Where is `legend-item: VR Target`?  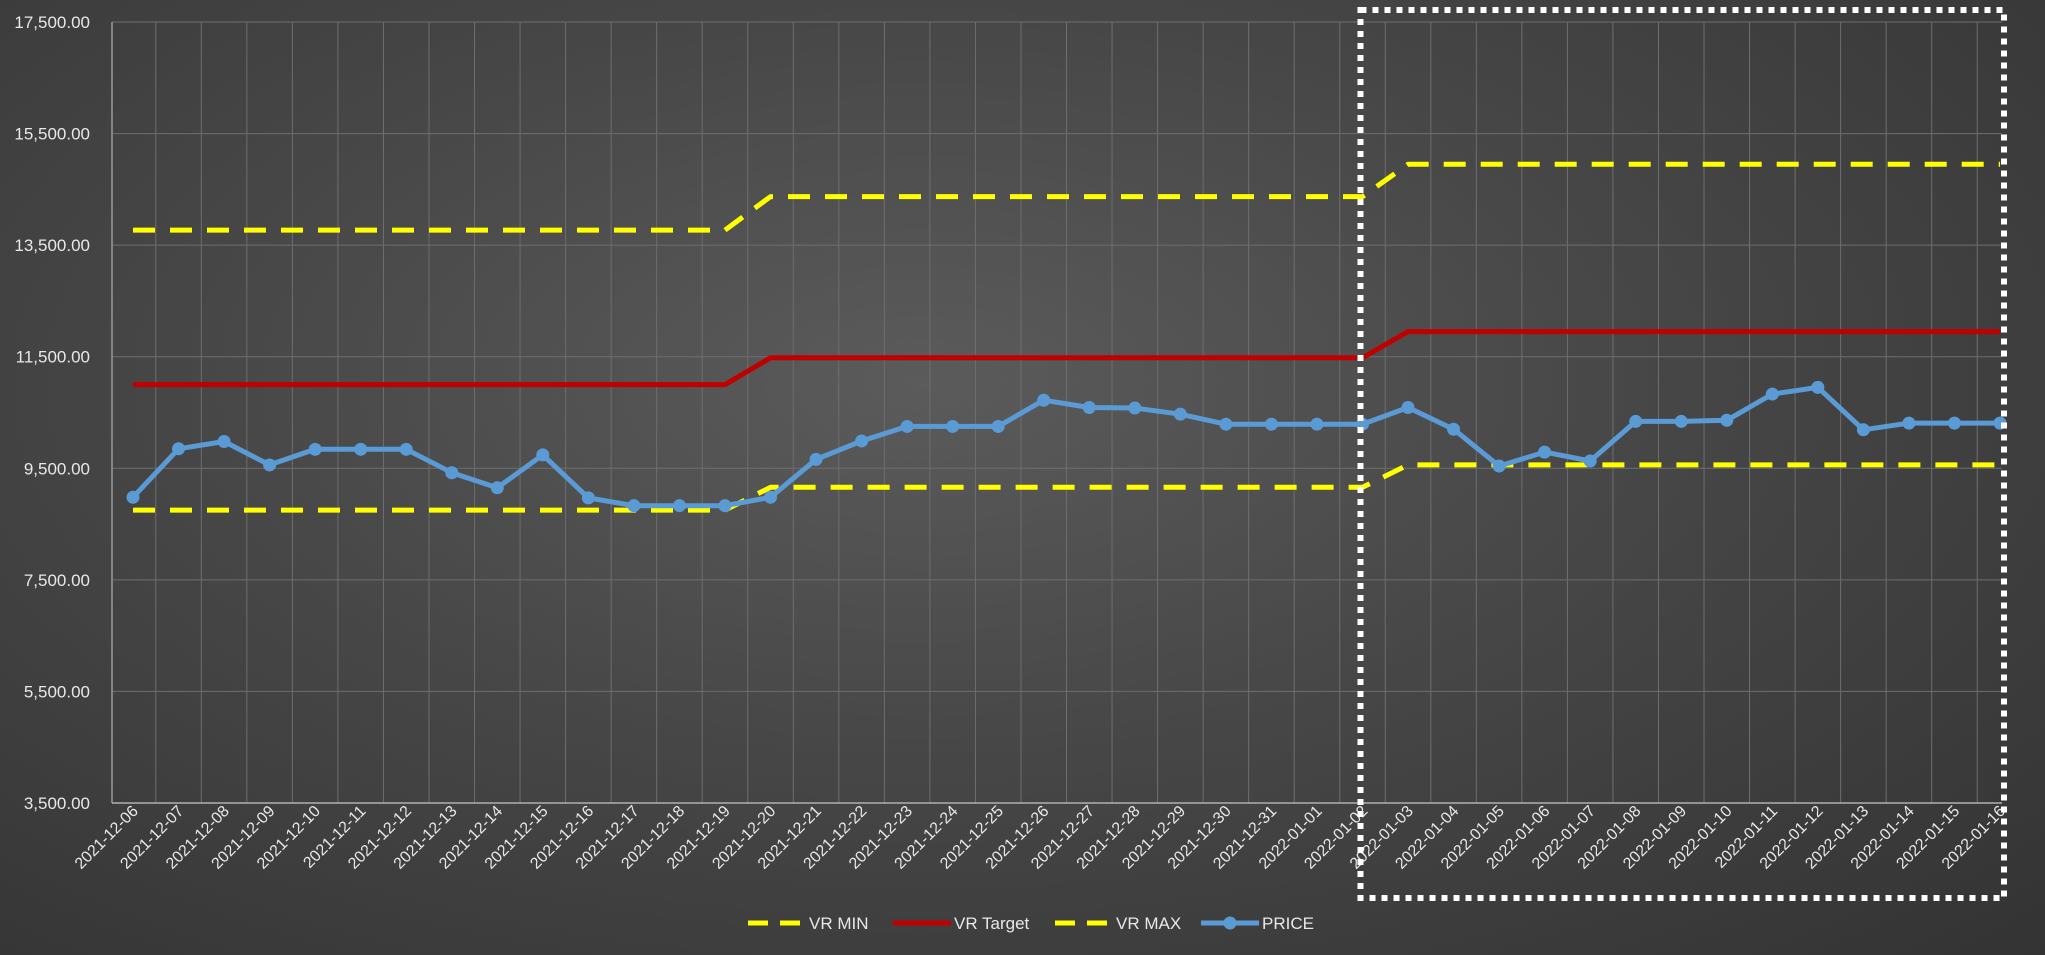 legend-item: VR Target is located at coordinates (961, 923).